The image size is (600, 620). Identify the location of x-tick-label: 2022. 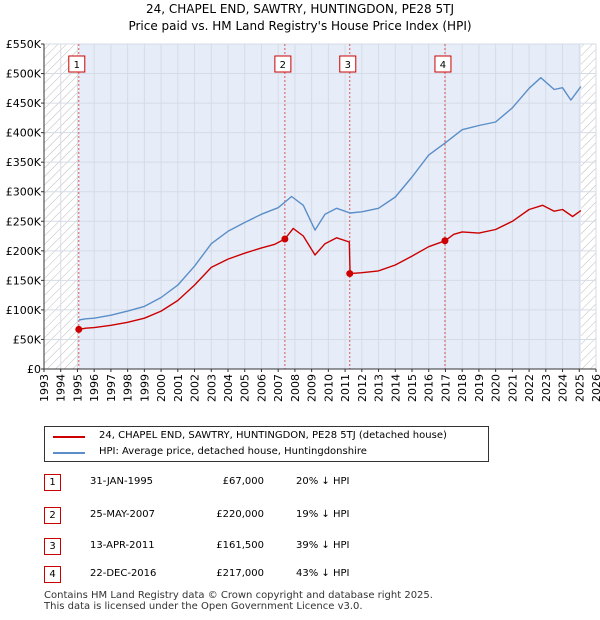
(529, 388).